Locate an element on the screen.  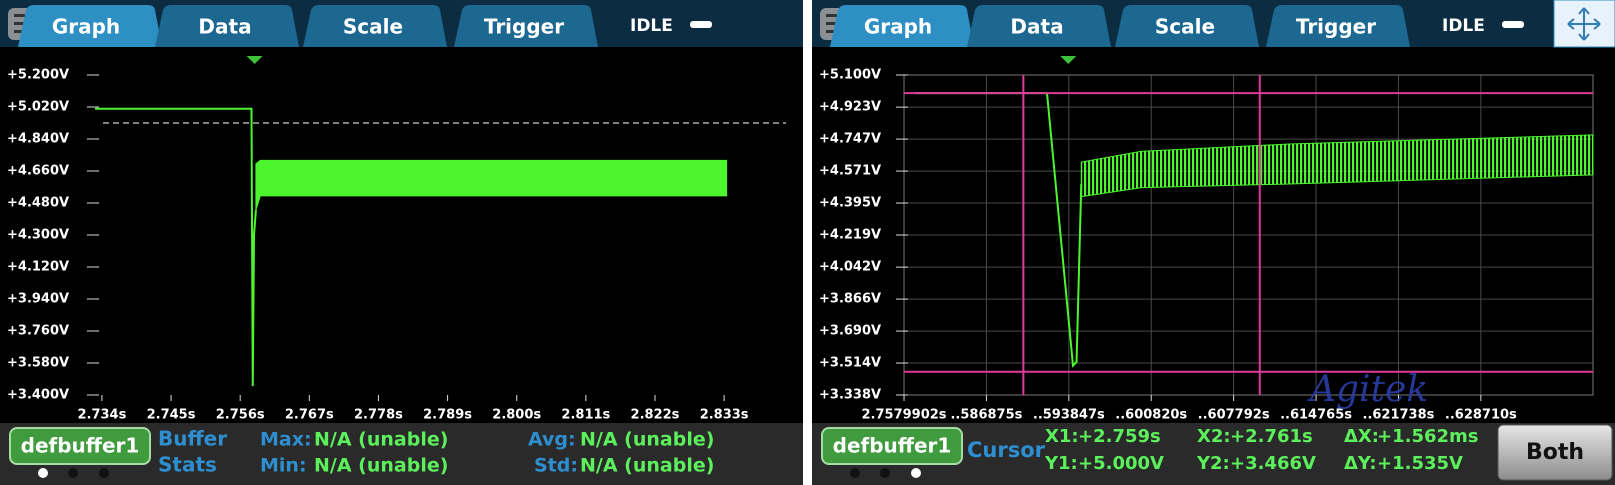
y-tick-label: +3.690V is located at coordinates (850, 331).